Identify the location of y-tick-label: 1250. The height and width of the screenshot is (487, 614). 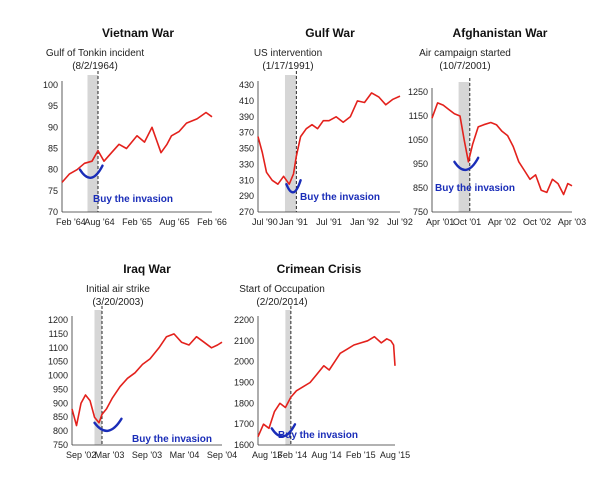
(418, 92).